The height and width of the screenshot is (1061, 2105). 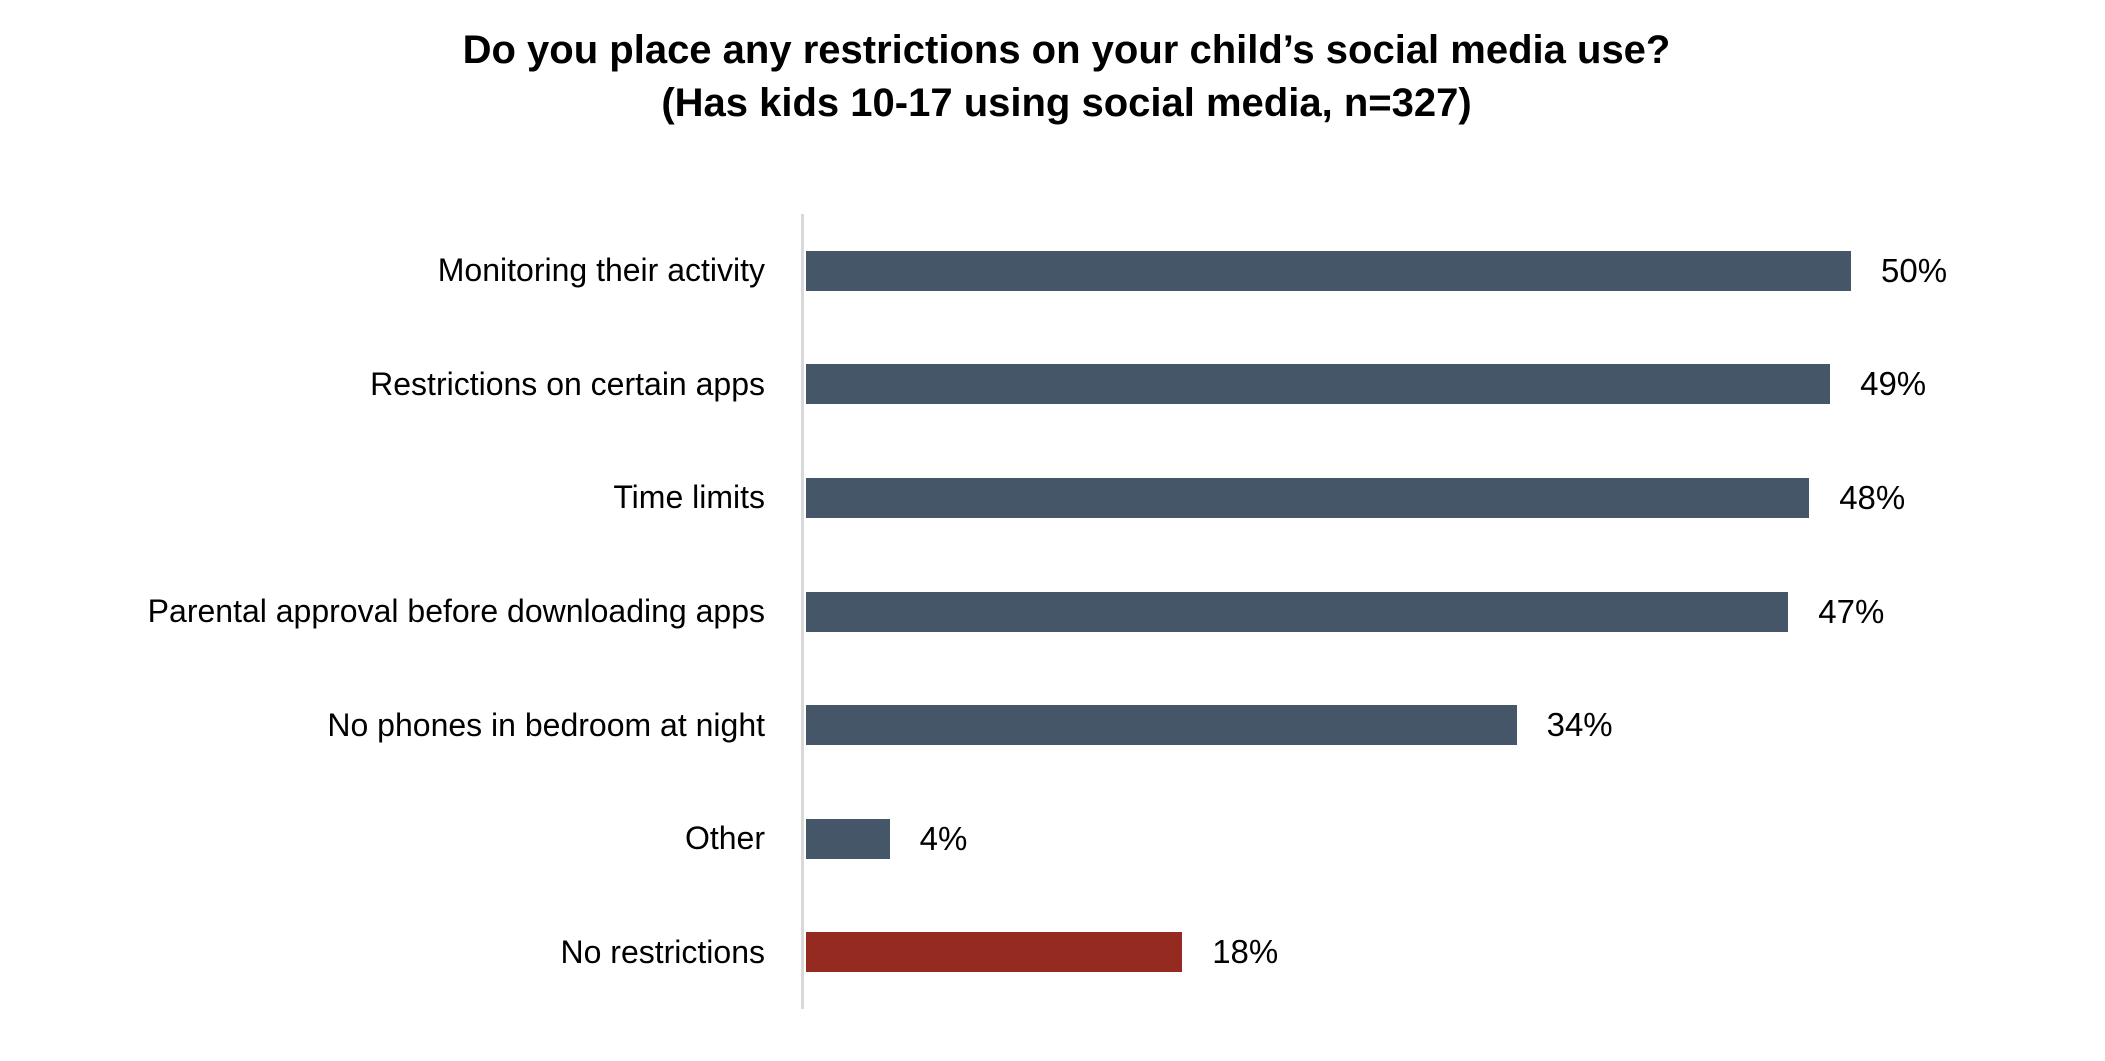 I want to click on bar-row: Other 4%, so click(x=1052, y=839).